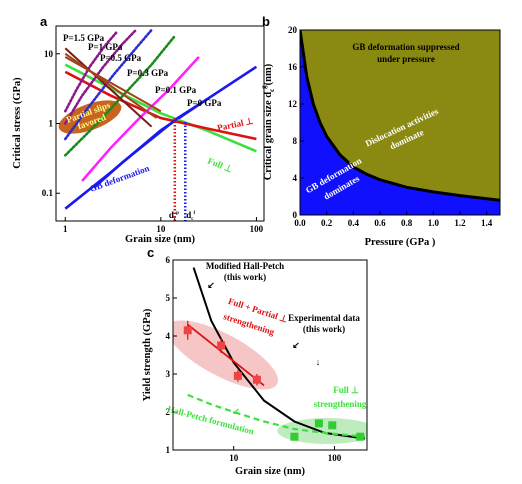 The height and width of the screenshot is (484, 522). I want to click on hall-petch-label: Hall-Petch formulation, so click(210, 420).